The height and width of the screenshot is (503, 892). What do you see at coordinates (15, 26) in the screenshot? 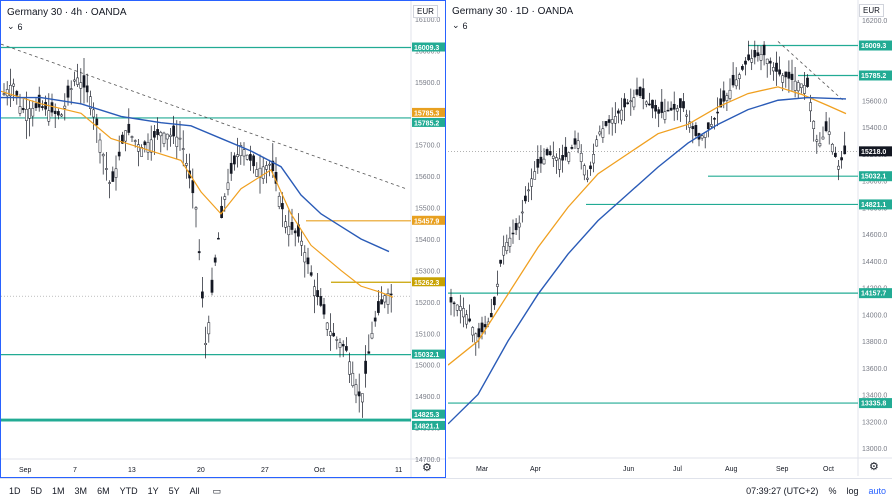
I see `left-indicators-toggle: ⌄ 6` at bounding box center [15, 26].